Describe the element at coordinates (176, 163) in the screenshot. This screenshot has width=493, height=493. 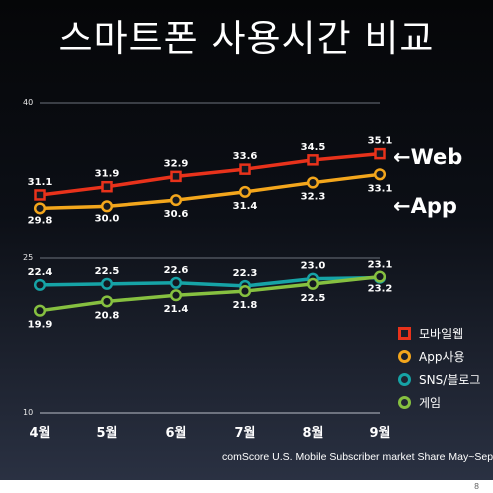
I see `data-label: 32.9` at that location.